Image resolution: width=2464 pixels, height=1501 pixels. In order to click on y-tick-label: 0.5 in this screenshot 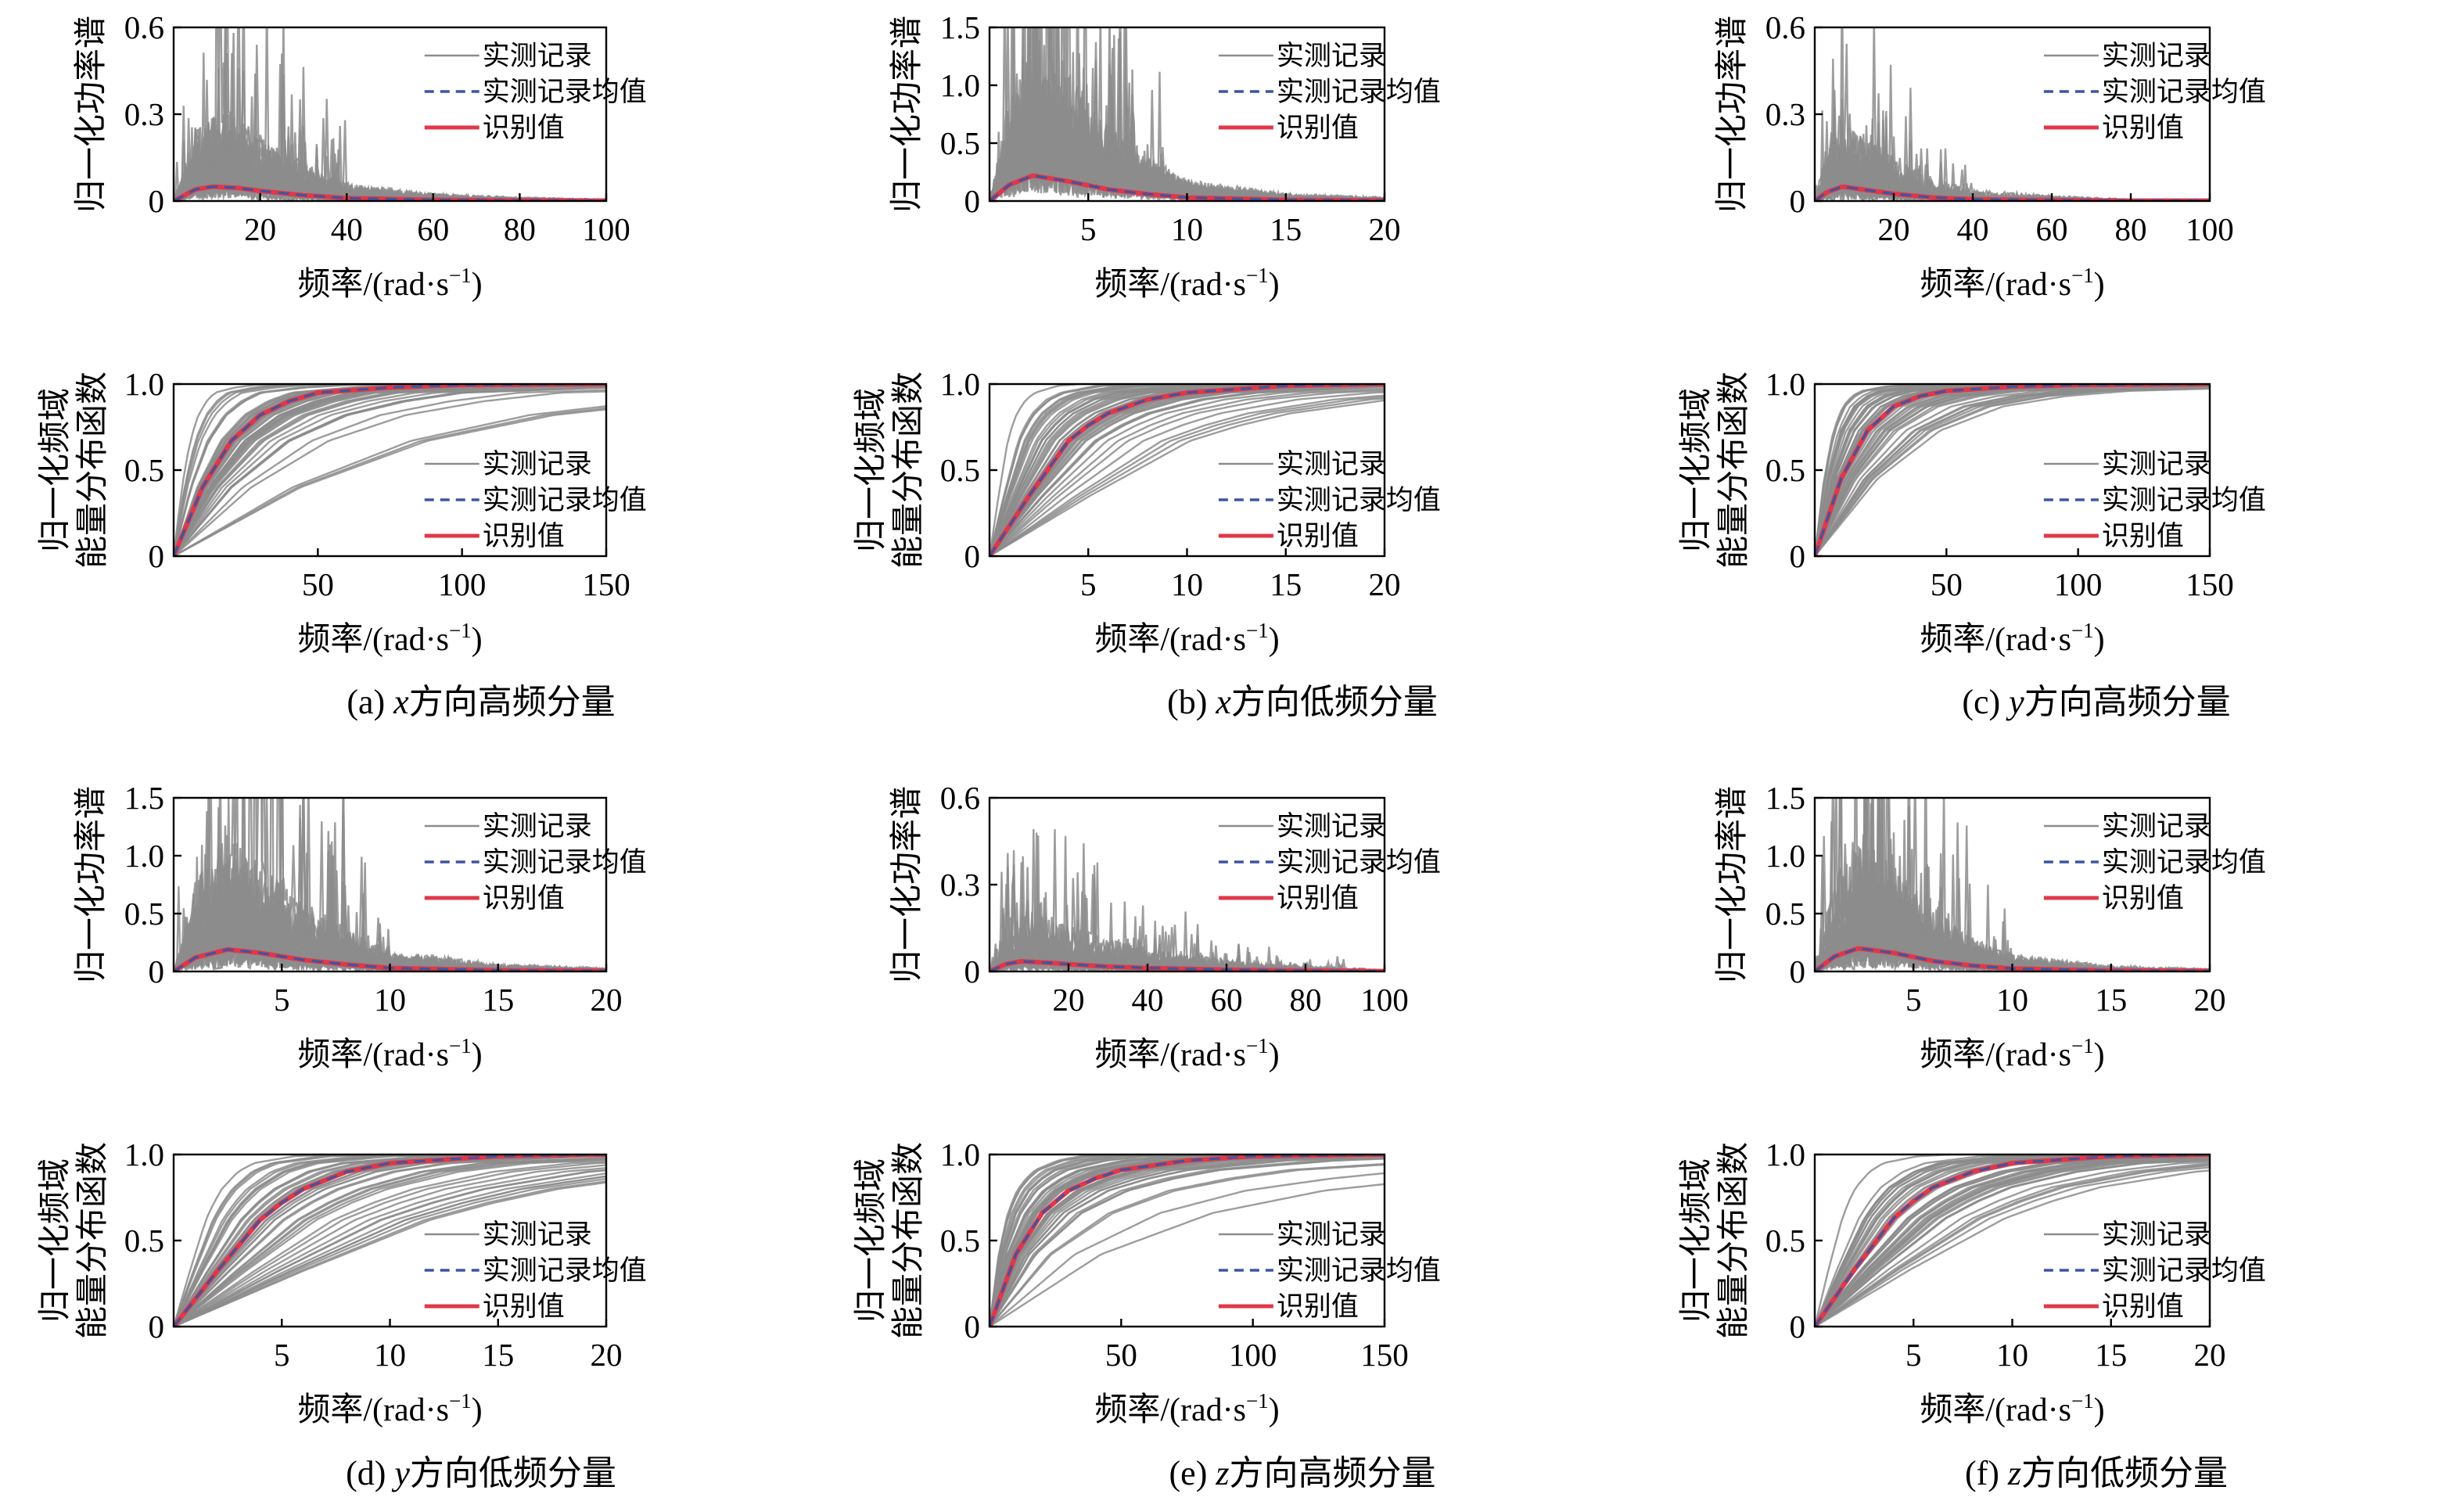, I will do `click(960, 143)`.